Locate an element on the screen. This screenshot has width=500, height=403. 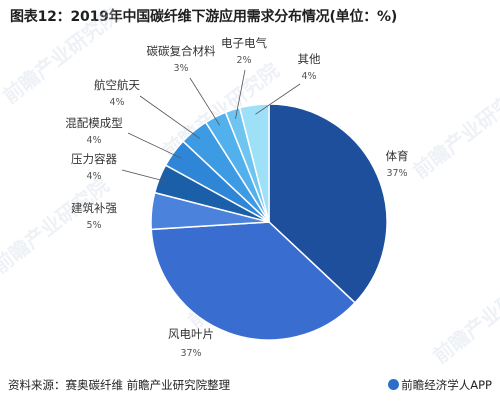
slice-label-2: 风电叶片 is located at coordinates (191, 334).